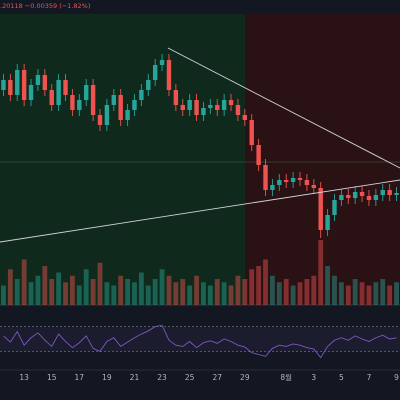 Image resolution: width=400 pixels, height=400 pixels. What do you see at coordinates (190, 377) in the screenshot?
I see `x-tick-label: 25` at bounding box center [190, 377].